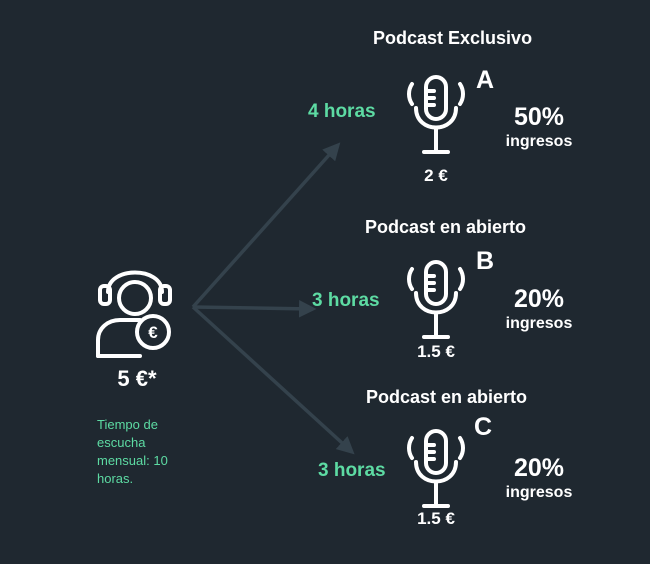 The image size is (650, 564). I want to click on arrow-to-podcast-a, so click(266, 225).